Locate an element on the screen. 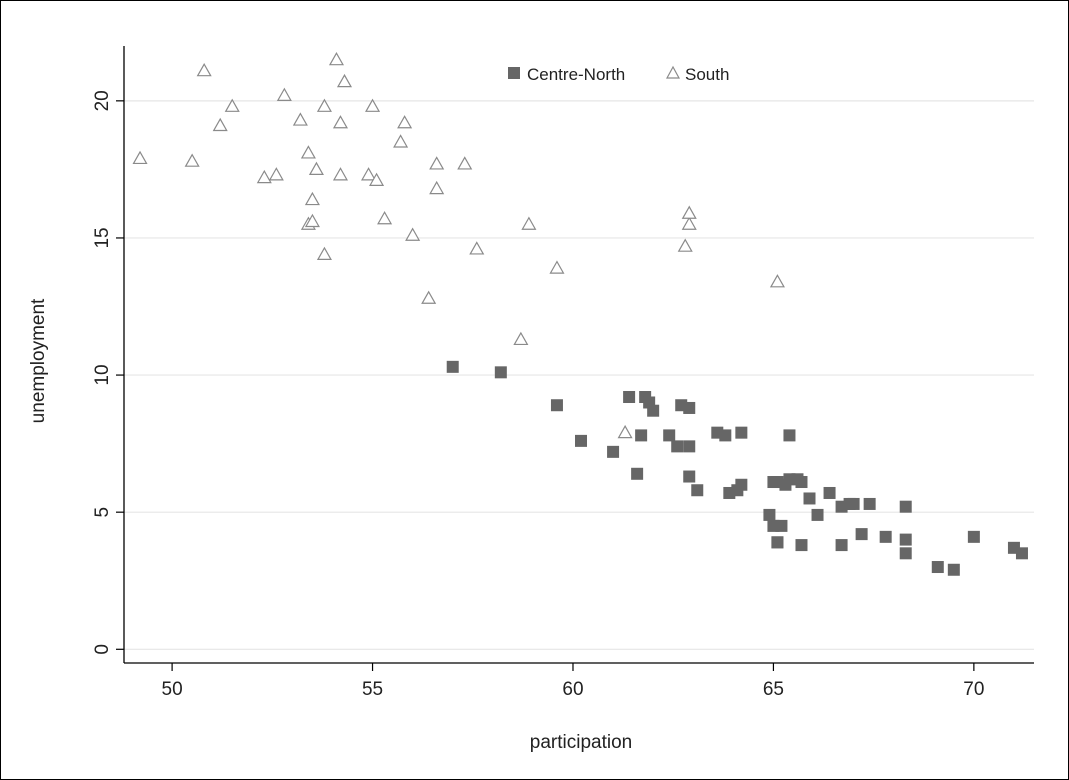 The width and height of the screenshot is (1069, 780). x-axis-title: participation is located at coordinates (581, 742).